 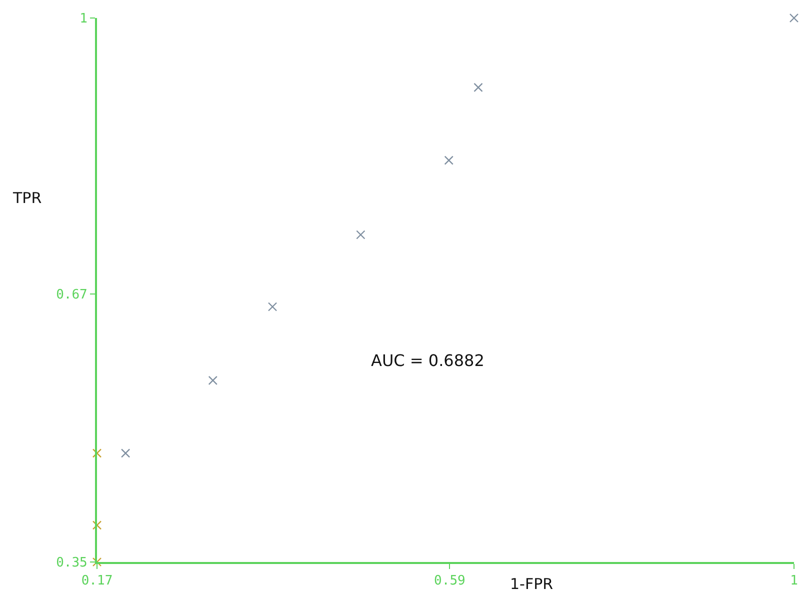 I want to click on x-axis-title: 1-FPR, so click(x=532, y=584).